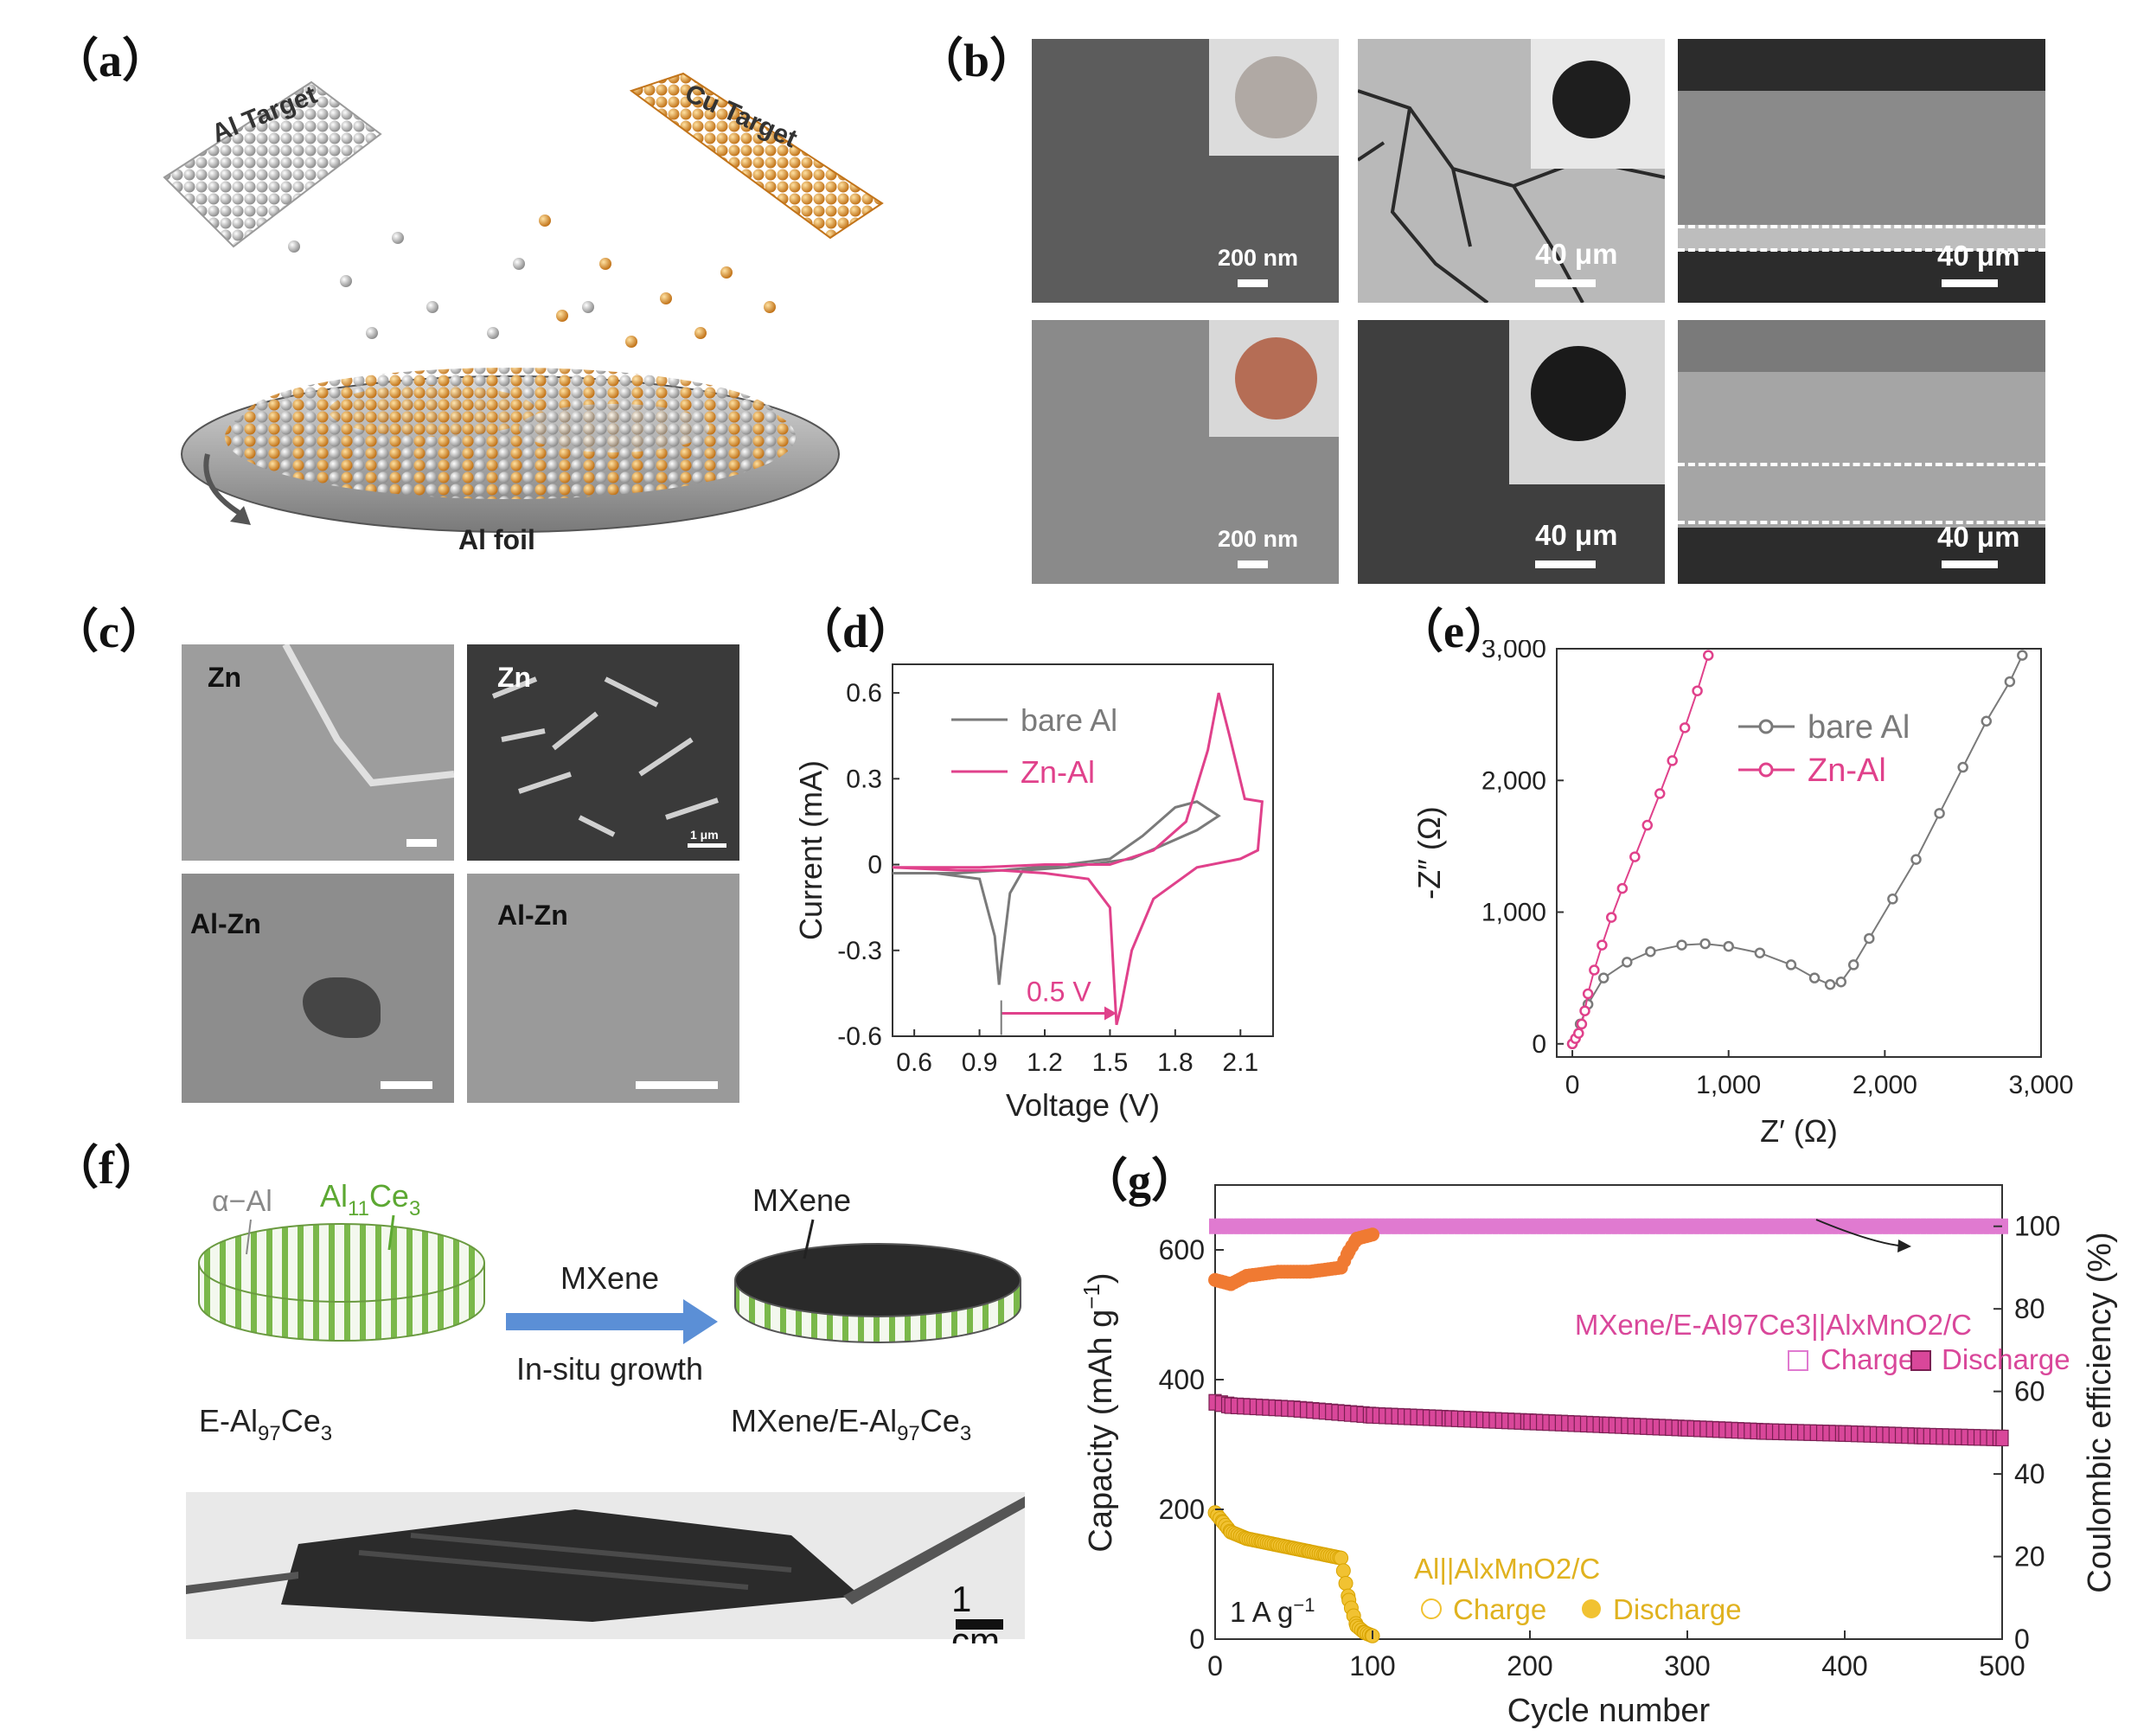 The image size is (2131, 1736). What do you see at coordinates (809, 1239) in the screenshot?
I see `mxene-pointer` at bounding box center [809, 1239].